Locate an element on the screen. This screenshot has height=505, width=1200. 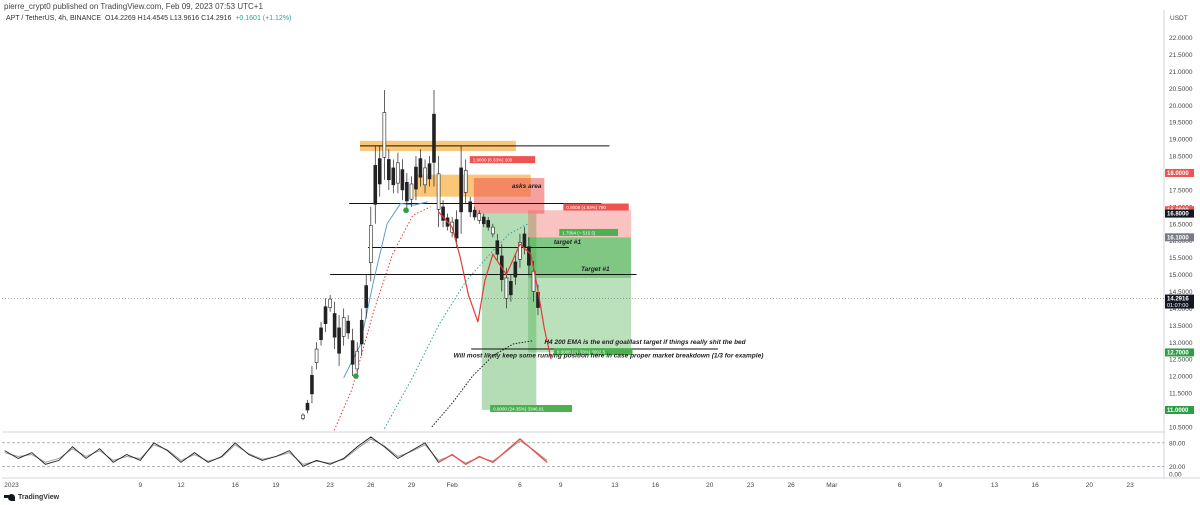
x-tick-label: 23 is located at coordinates (1130, 485).